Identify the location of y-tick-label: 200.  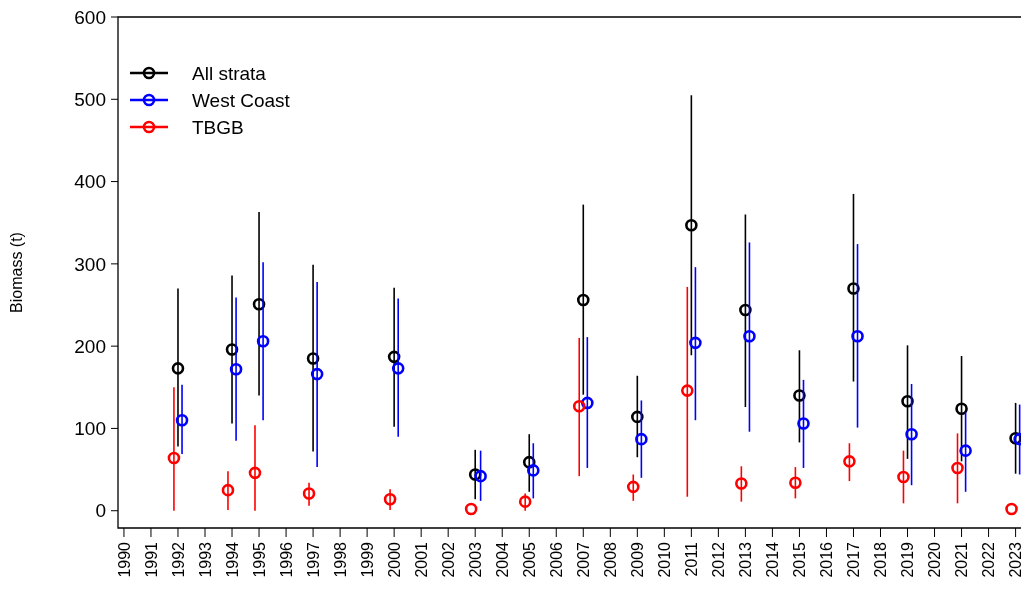
(90, 346).